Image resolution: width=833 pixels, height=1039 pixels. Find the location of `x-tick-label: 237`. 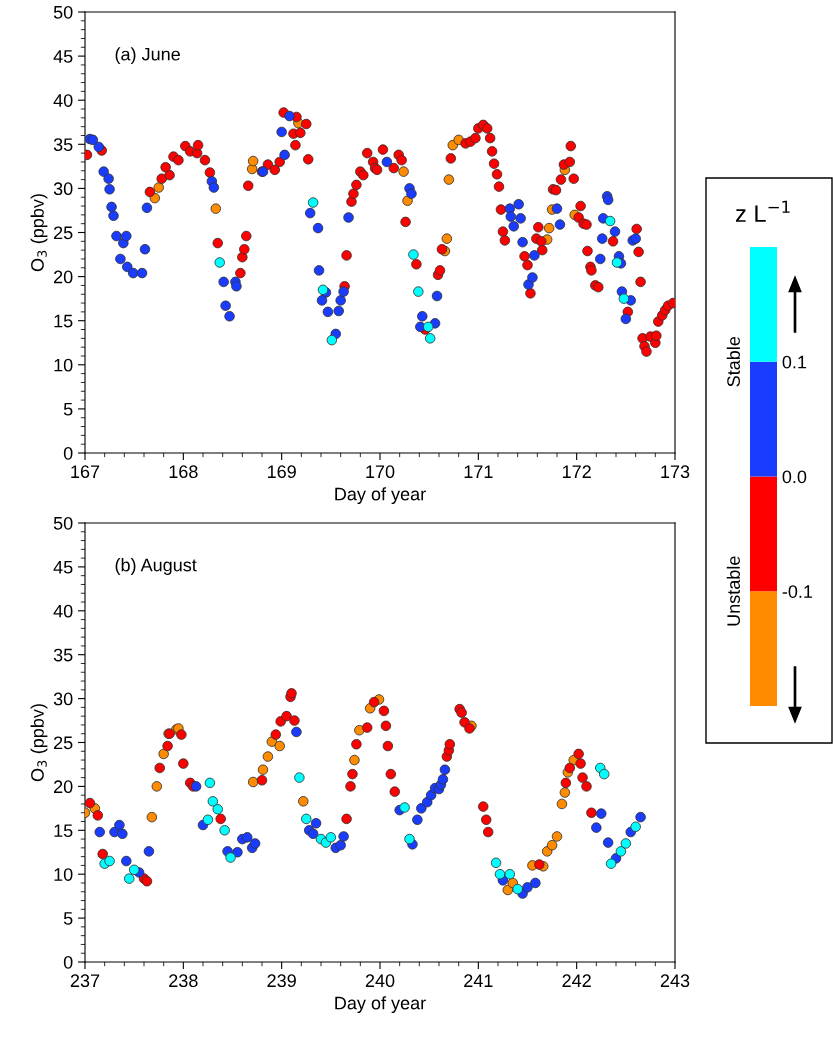

x-tick-label: 237 is located at coordinates (85, 981).